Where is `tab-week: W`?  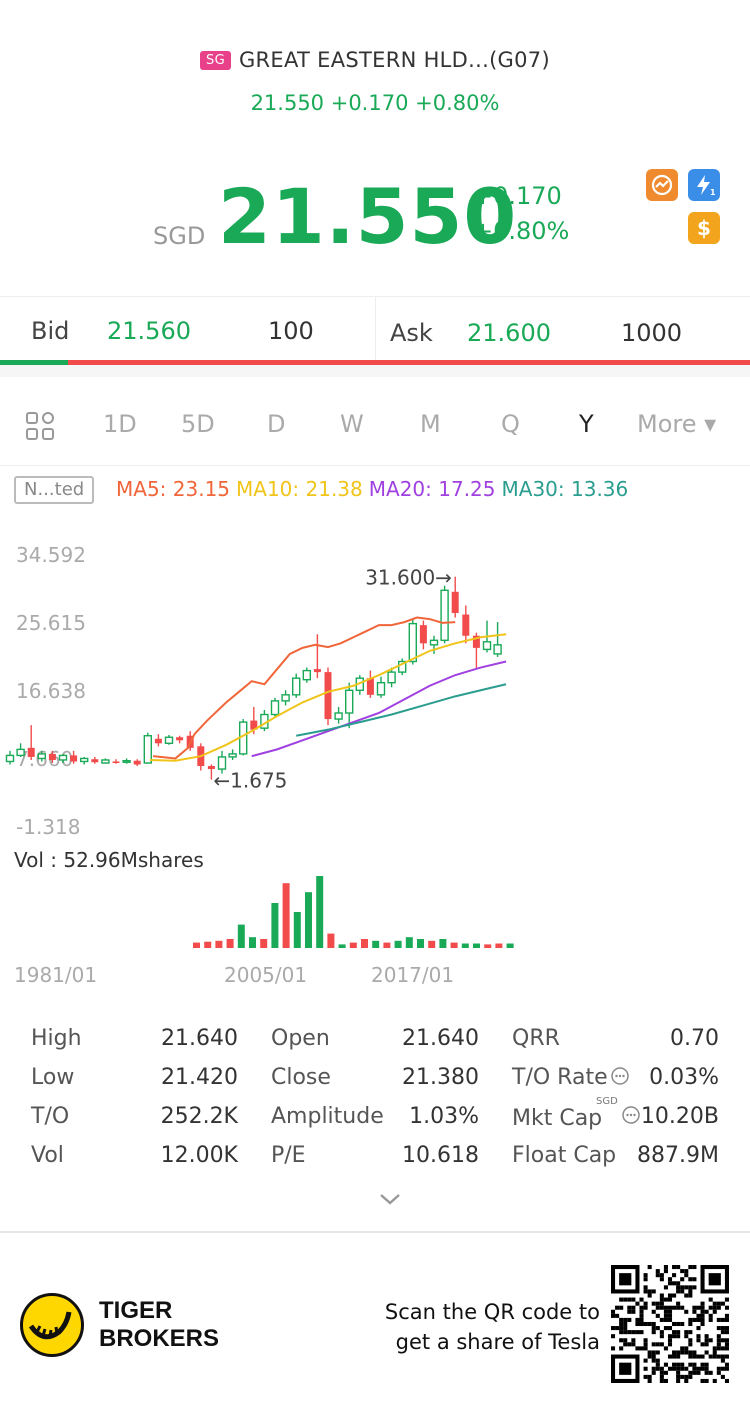 tab-week: W is located at coordinates (352, 424).